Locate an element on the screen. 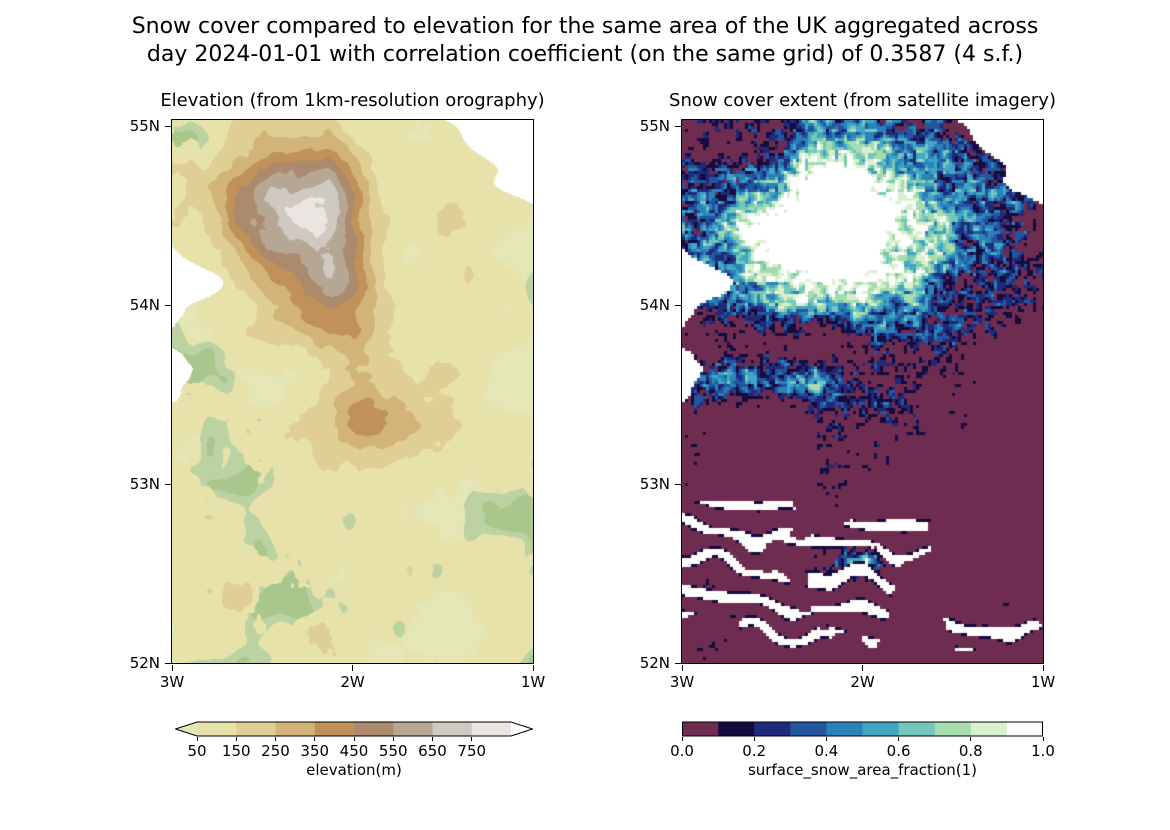 The width and height of the screenshot is (1170, 830). colorbar-tick-label: 450 is located at coordinates (354, 751).